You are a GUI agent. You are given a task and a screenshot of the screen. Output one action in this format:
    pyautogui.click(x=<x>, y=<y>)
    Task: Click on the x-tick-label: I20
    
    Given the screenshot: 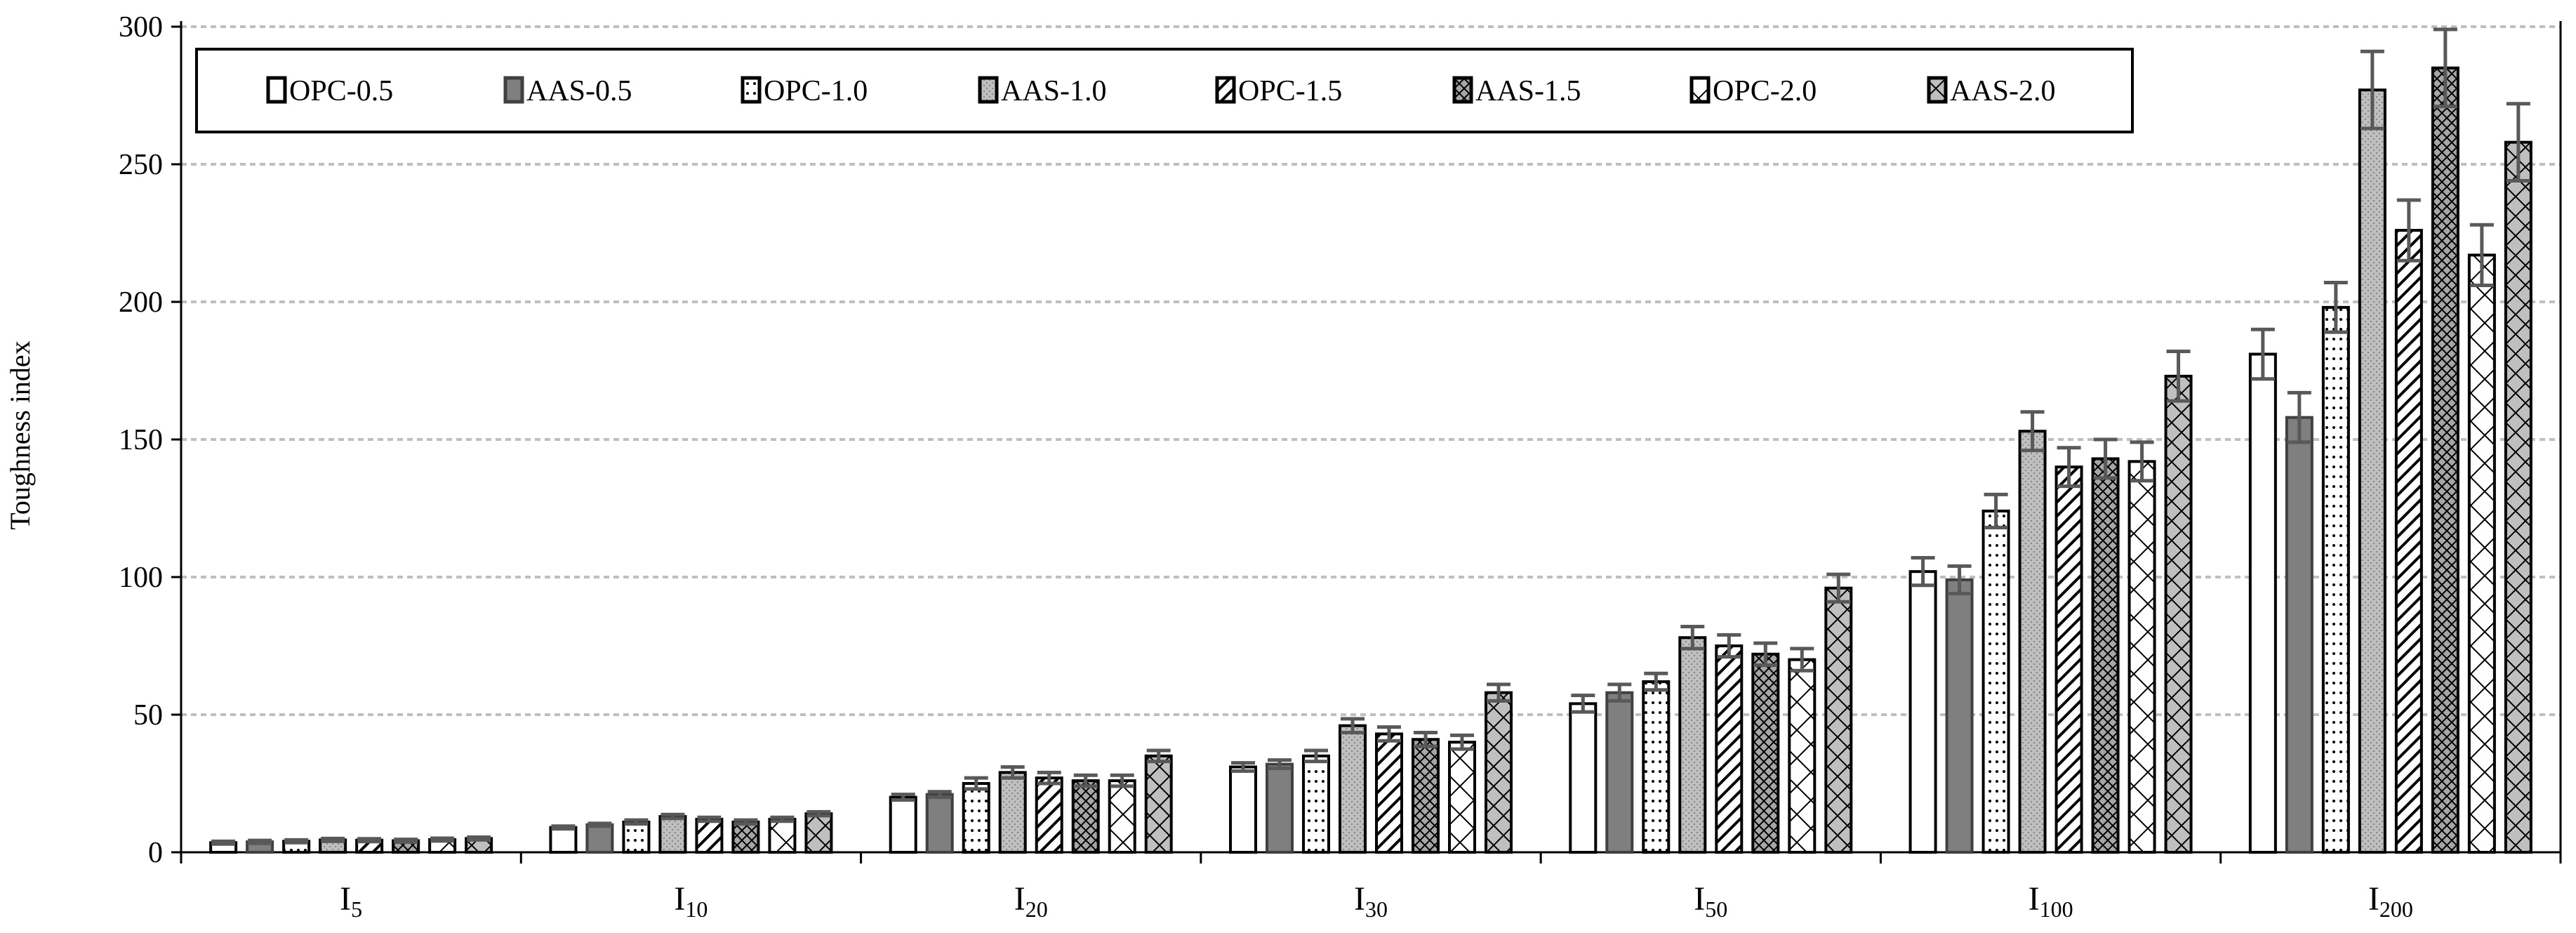 What is the action you would take?
    pyautogui.click(x=1031, y=901)
    